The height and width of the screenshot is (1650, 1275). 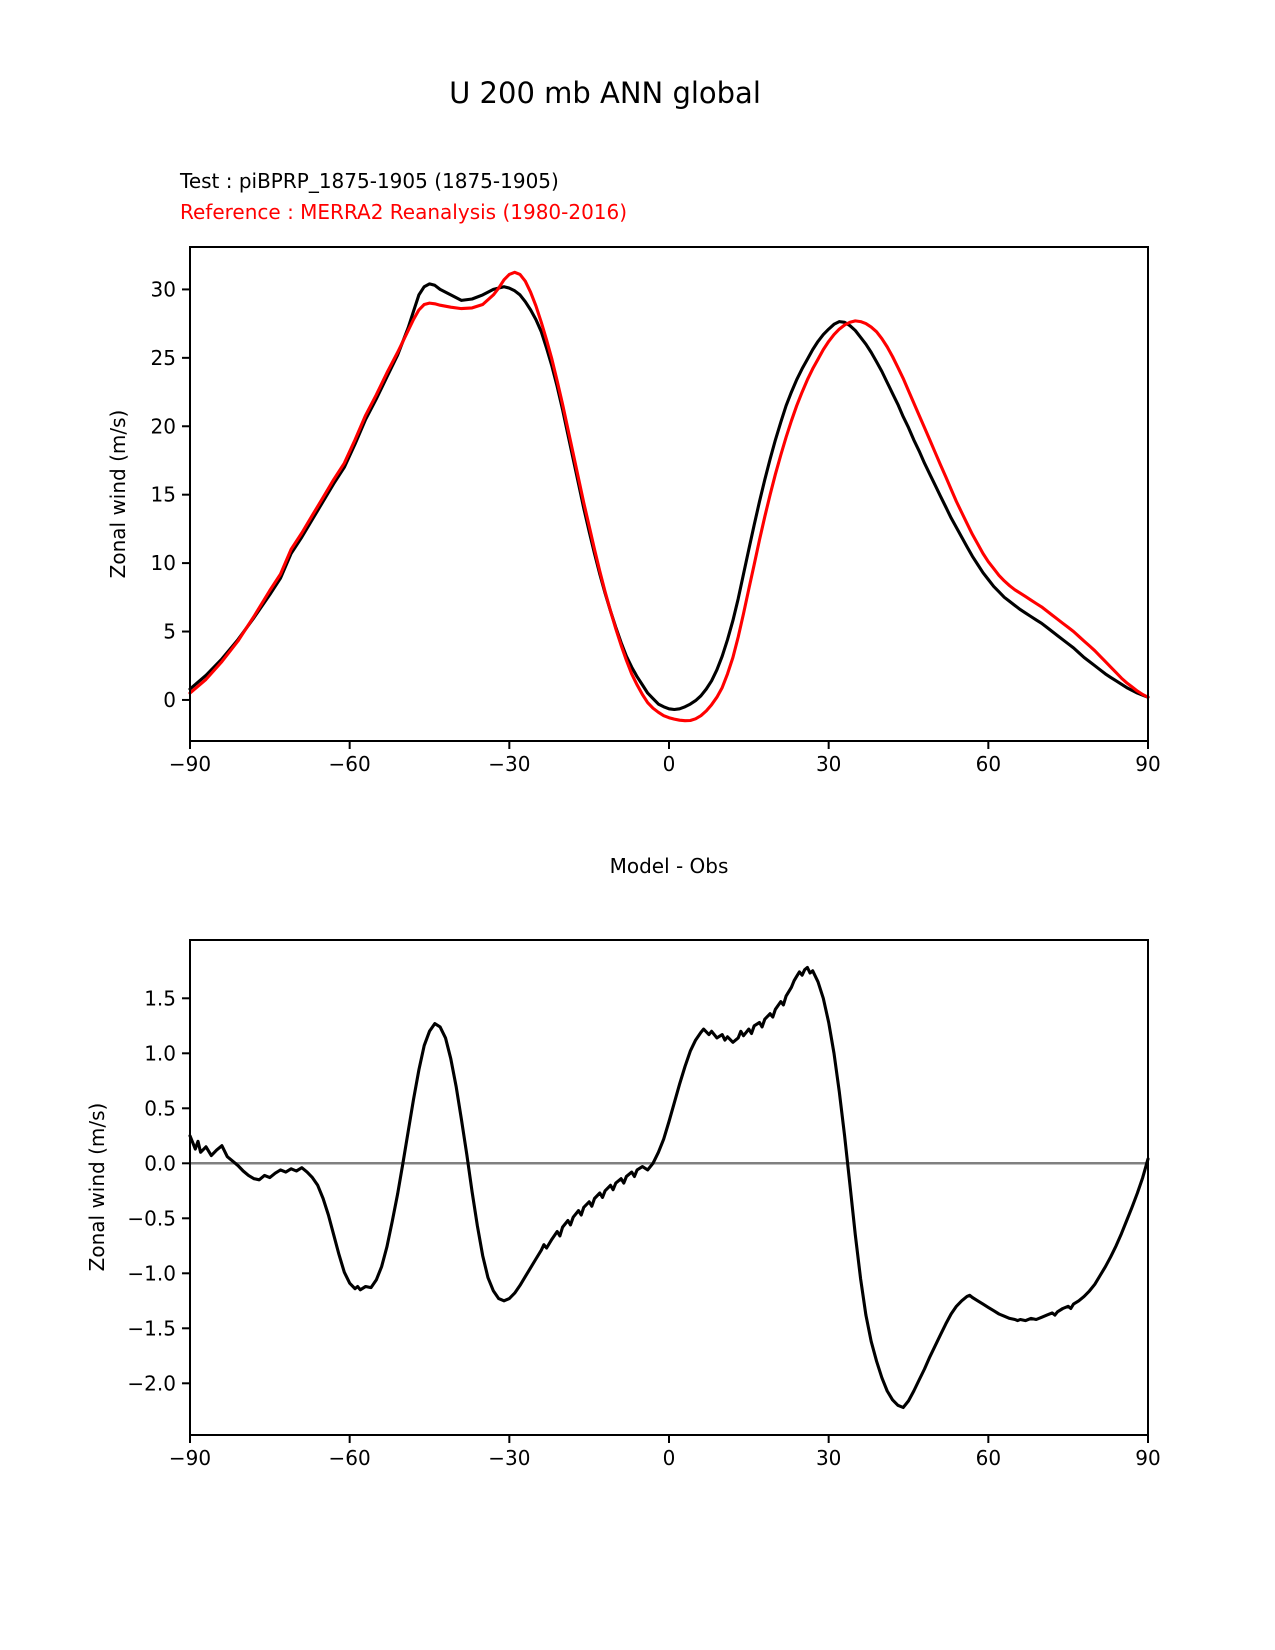 I want to click on top-y-axis-label: Zonal wind (m/s), so click(x=118, y=494).